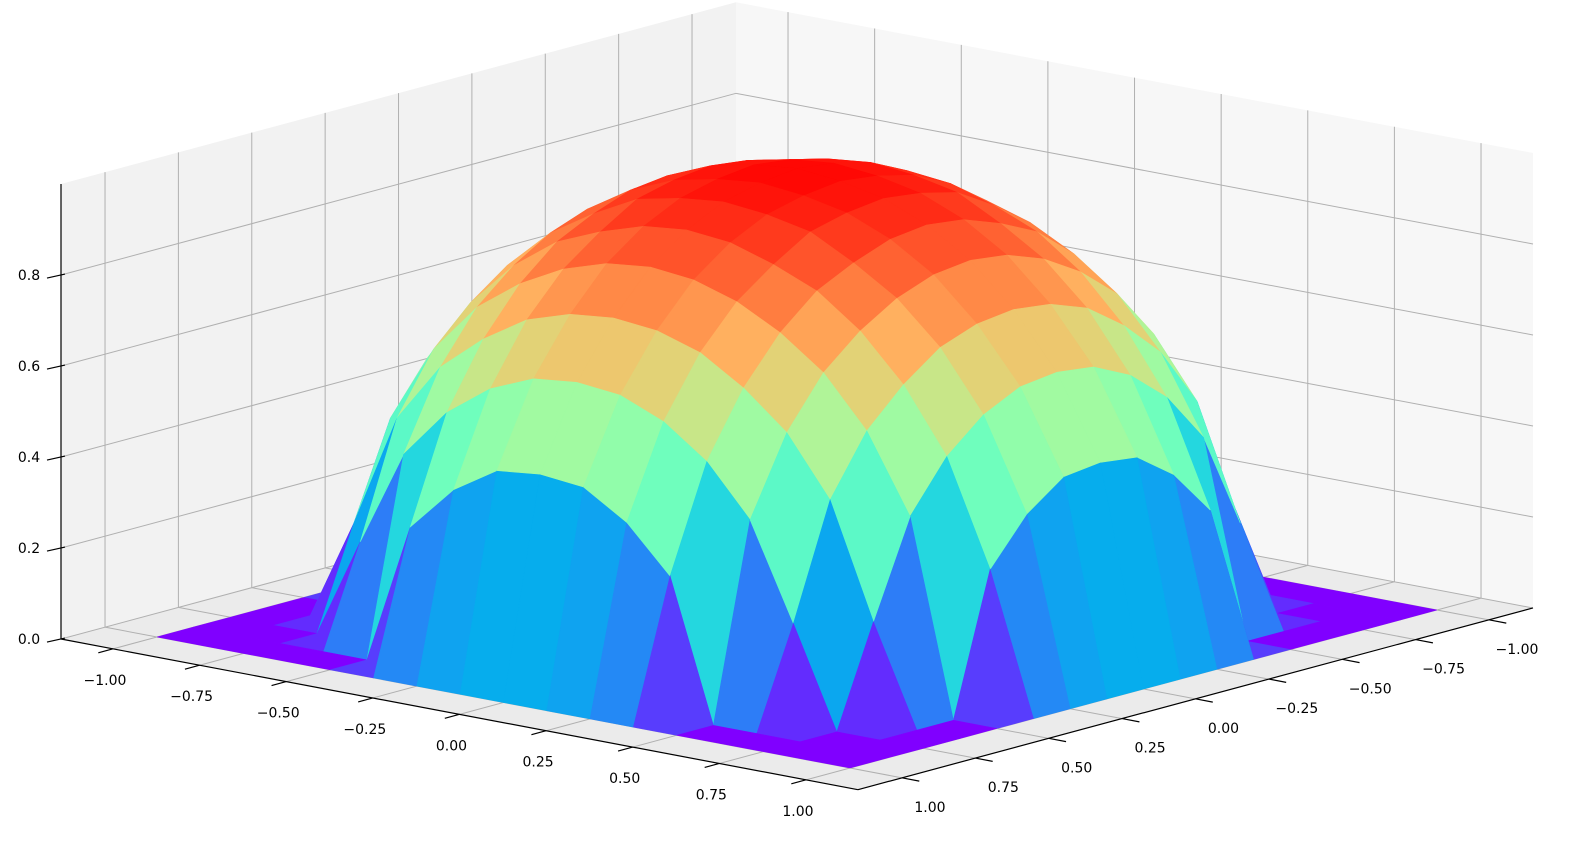  Describe the element at coordinates (364, 730) in the screenshot. I see `x-tick-label: −0.25` at that location.